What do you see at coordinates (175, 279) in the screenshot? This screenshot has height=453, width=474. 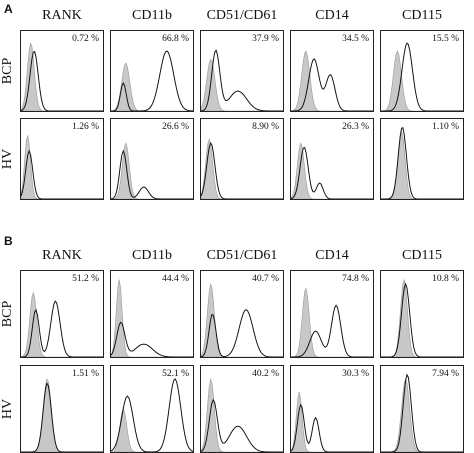 I see `percent-positive-label: 44.4 %` at bounding box center [175, 279].